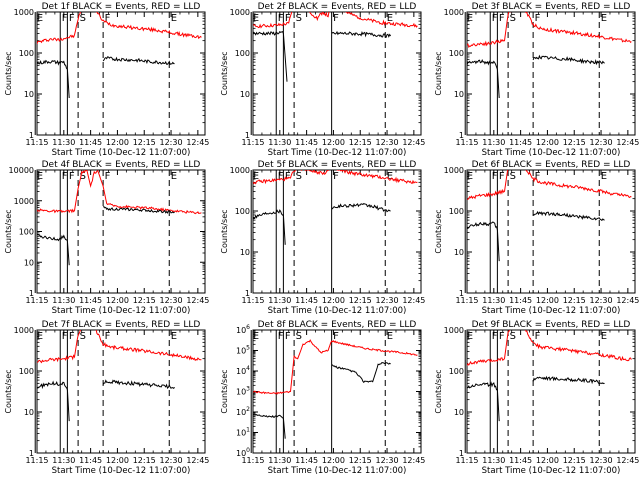 This screenshot has width=640, height=480. Describe the element at coordinates (337, 165) in the screenshot. I see `panel-title: Det 5f BLACK = Events, RED = LLD` at that location.